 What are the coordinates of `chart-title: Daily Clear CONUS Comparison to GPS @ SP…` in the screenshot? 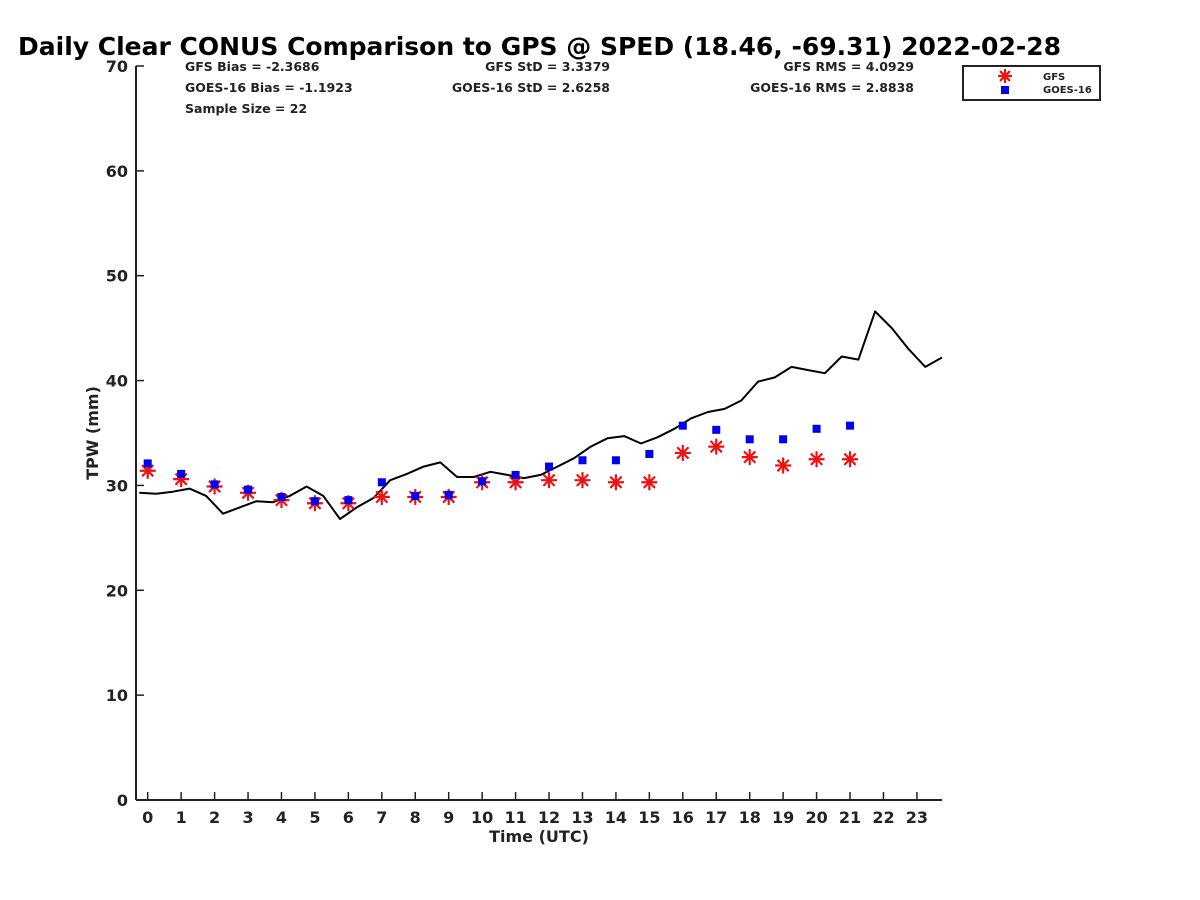 It's located at (539, 46).